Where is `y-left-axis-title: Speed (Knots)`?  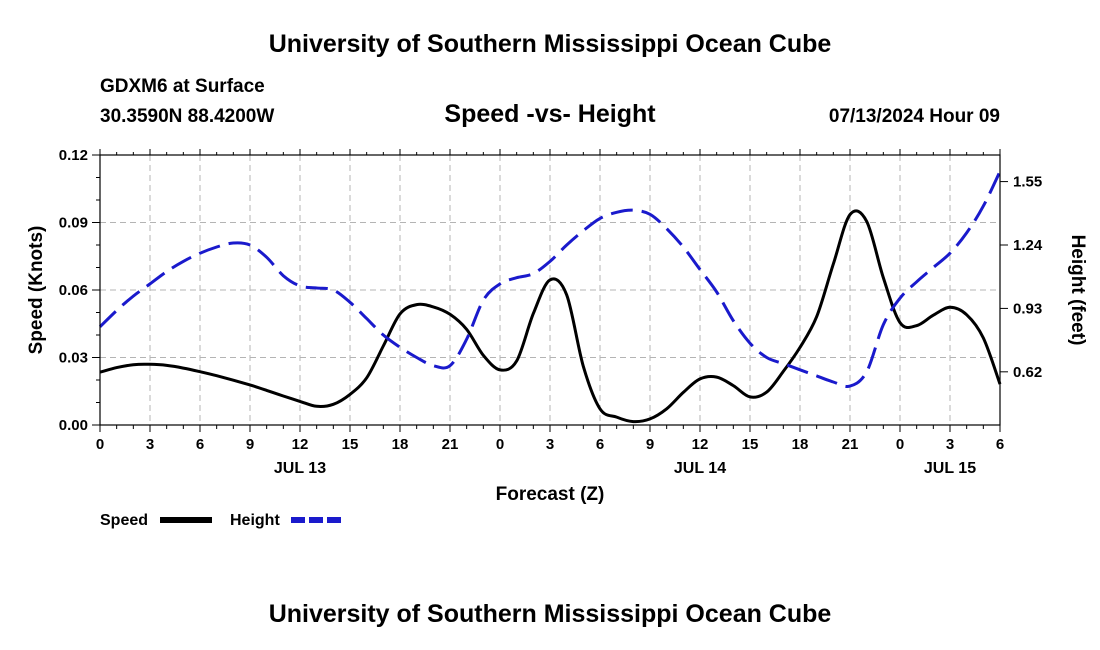 y-left-axis-title: Speed (Knots) is located at coordinates (36, 290).